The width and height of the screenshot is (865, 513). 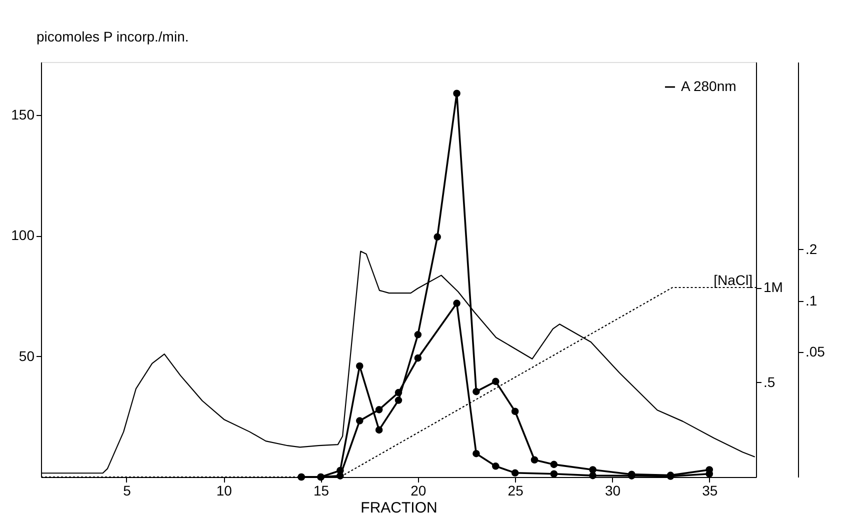 I want to click on legend-label: A 280nm, so click(x=708, y=86).